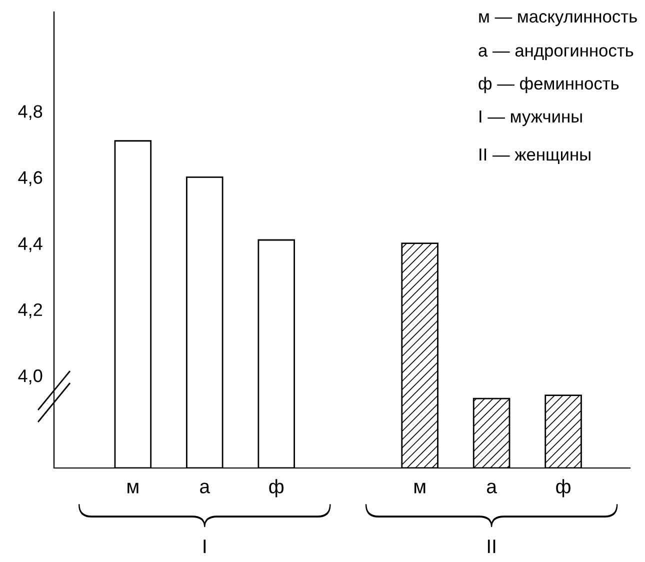  What do you see at coordinates (558, 19) in the screenshot?
I see `annotation: м — маскулинность` at bounding box center [558, 19].